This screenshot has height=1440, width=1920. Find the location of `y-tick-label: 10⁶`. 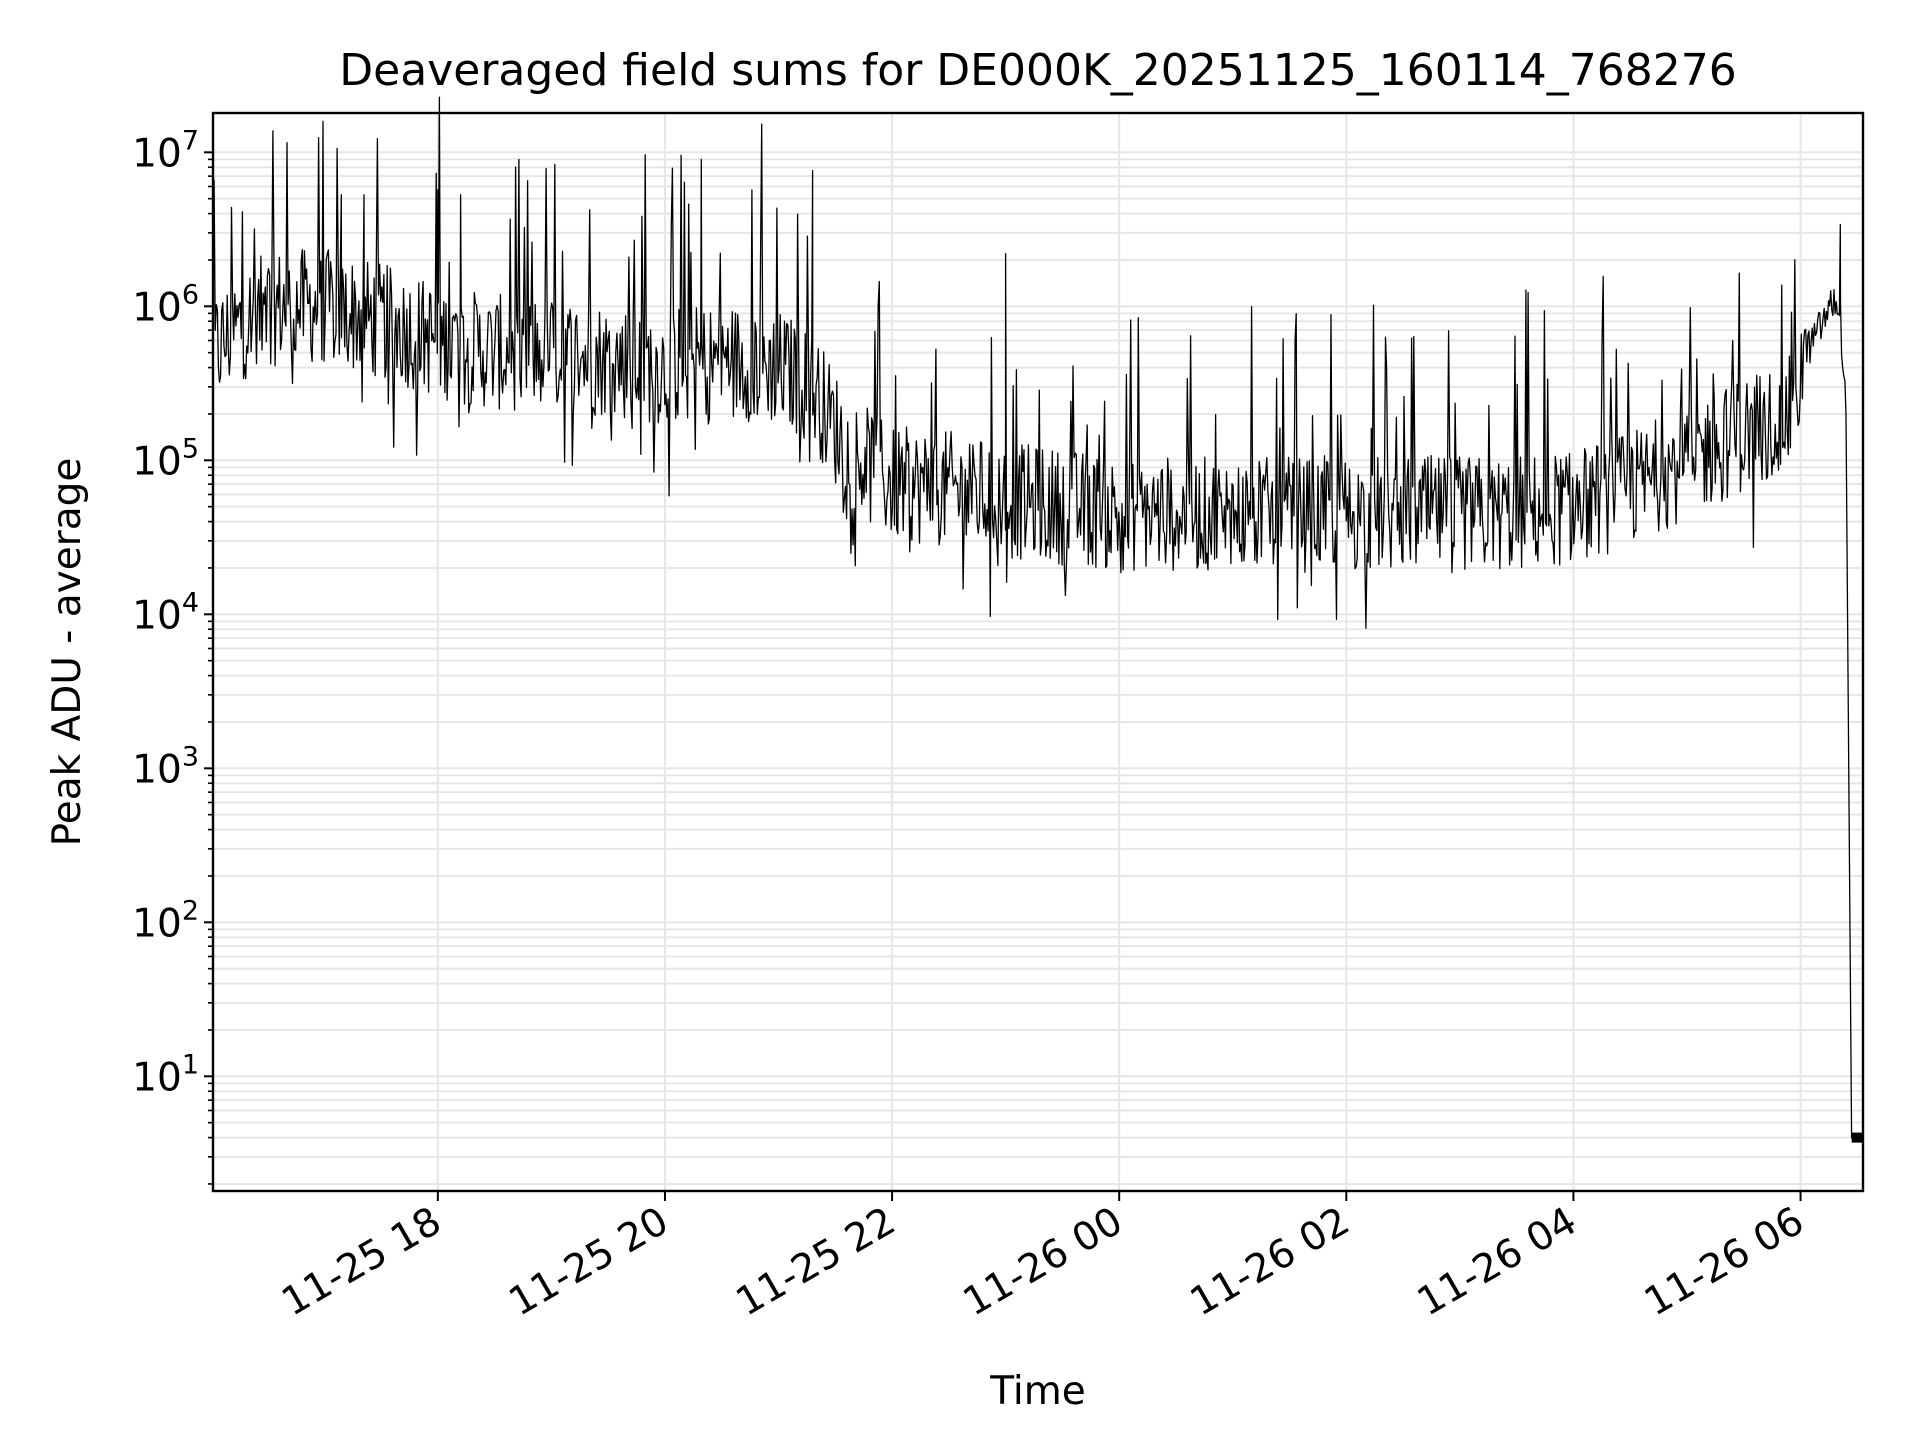

y-tick-label: 10⁶ is located at coordinates (165, 304).